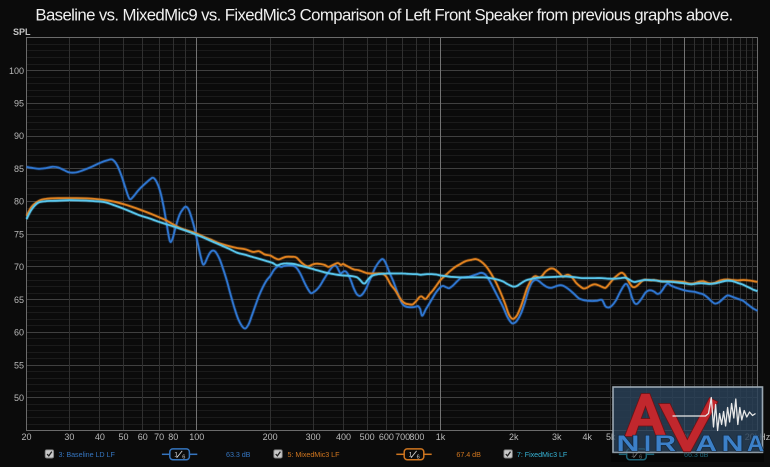  Describe the element at coordinates (314, 454) in the screenshot. I see `svg-text: 5: MixedMic3 LF` at that location.